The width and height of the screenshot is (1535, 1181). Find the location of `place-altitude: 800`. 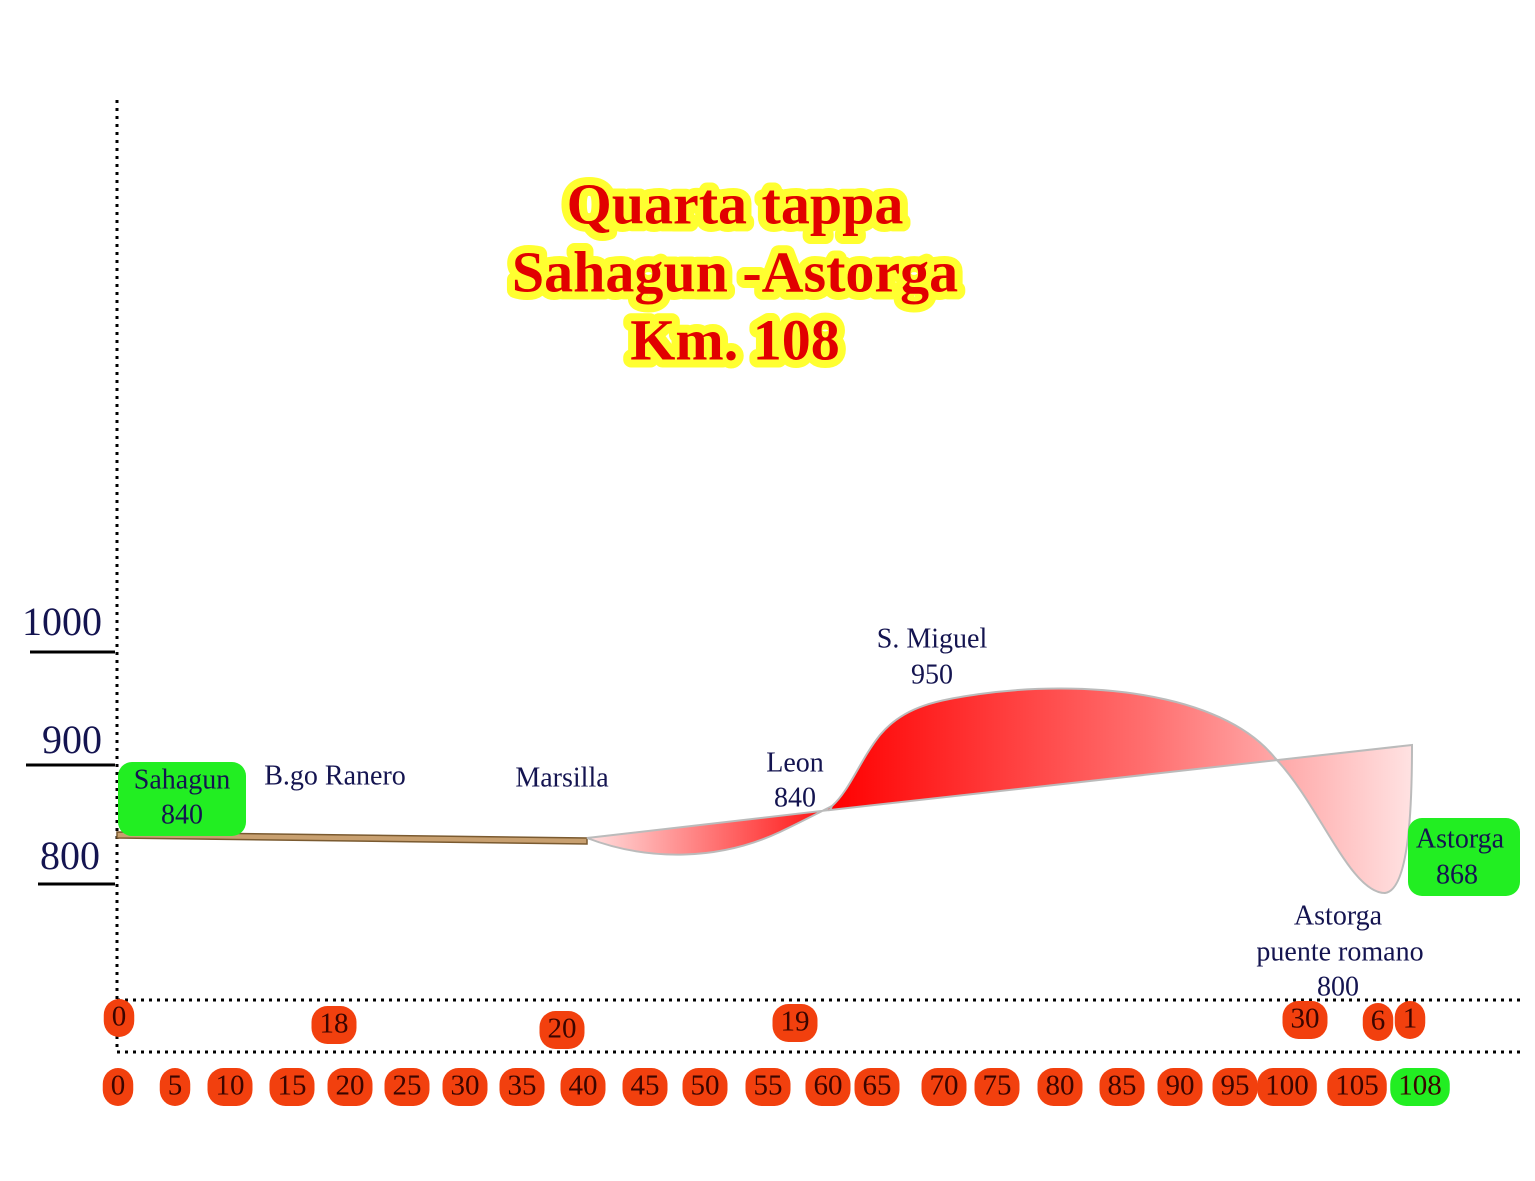

place-altitude: 800 is located at coordinates (1338, 986).